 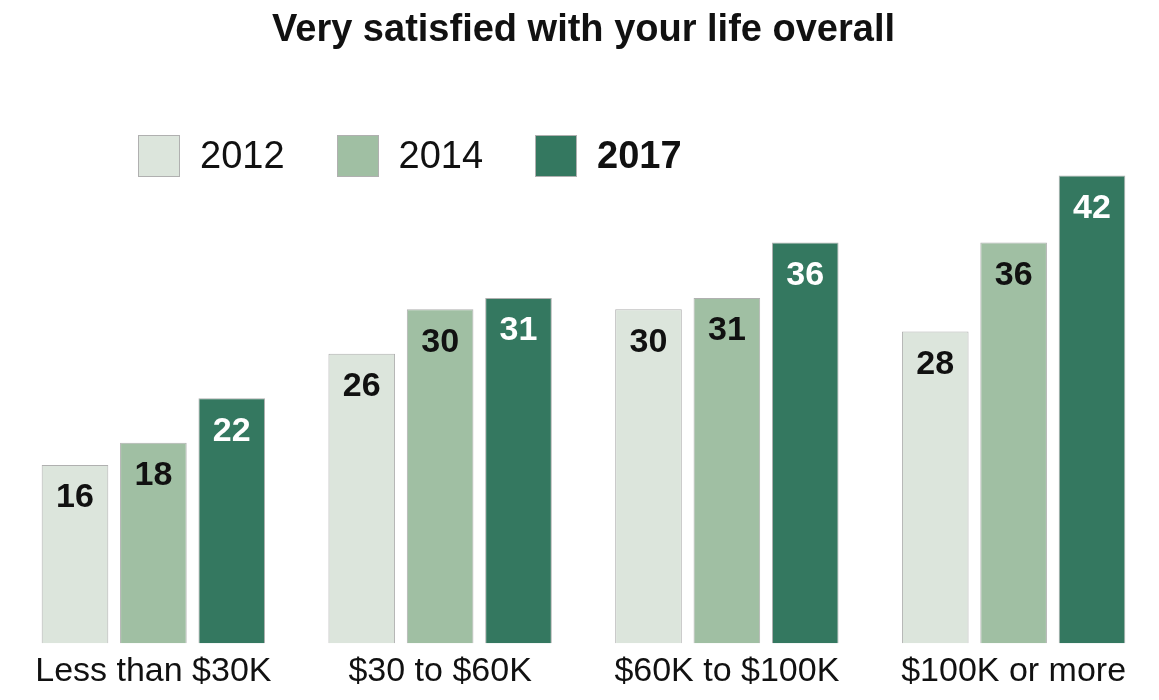 What do you see at coordinates (1014, 668) in the screenshot?
I see `x-tick-label: $100K or more` at bounding box center [1014, 668].